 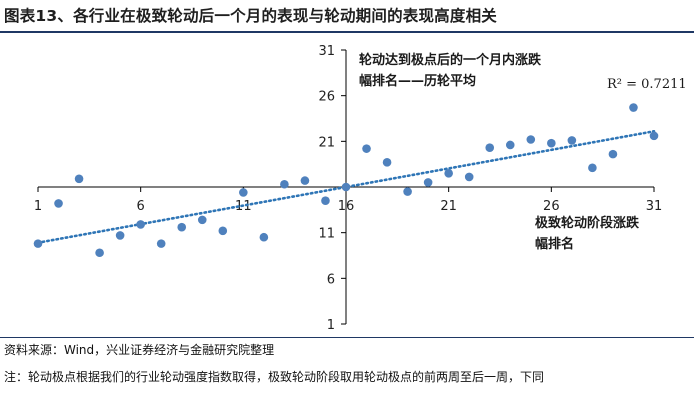 What do you see at coordinates (326, 97) in the screenshot?
I see `y-tick-label: 26` at bounding box center [326, 97].